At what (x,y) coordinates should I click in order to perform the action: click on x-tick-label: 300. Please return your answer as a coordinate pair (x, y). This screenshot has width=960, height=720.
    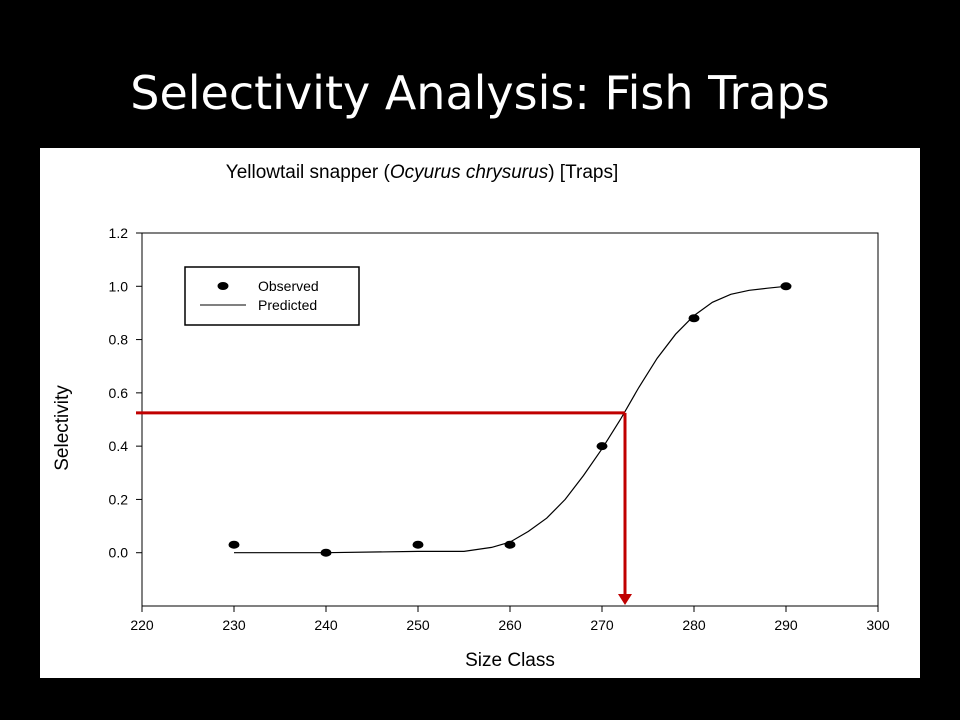
    Looking at the image, I should click on (878, 625).